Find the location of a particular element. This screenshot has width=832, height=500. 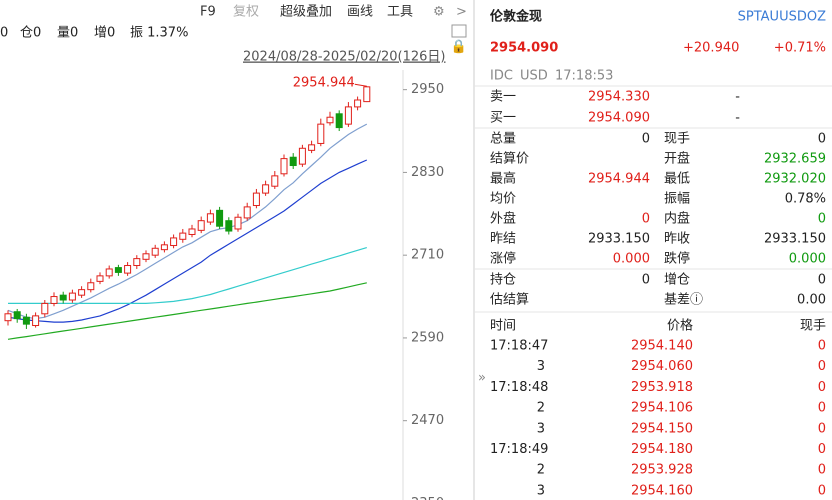

date-range: 2024/08/28-2025/02/20(126日) is located at coordinates (344, 57).